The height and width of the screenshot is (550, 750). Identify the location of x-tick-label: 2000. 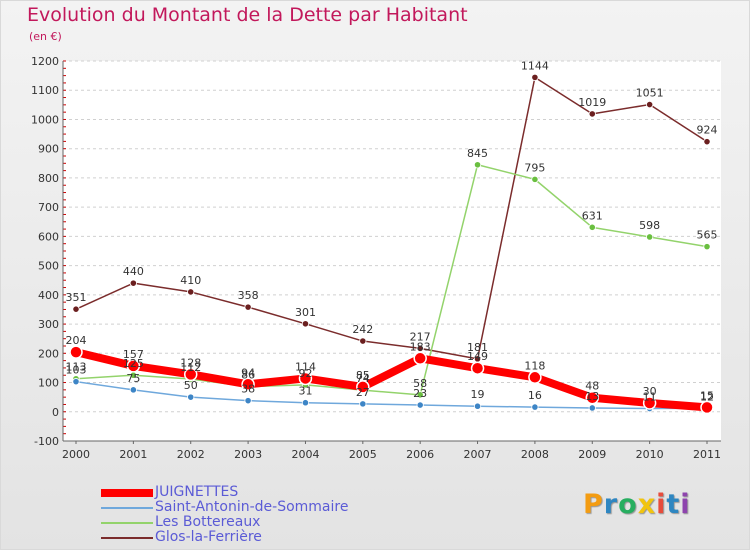
(76, 454).